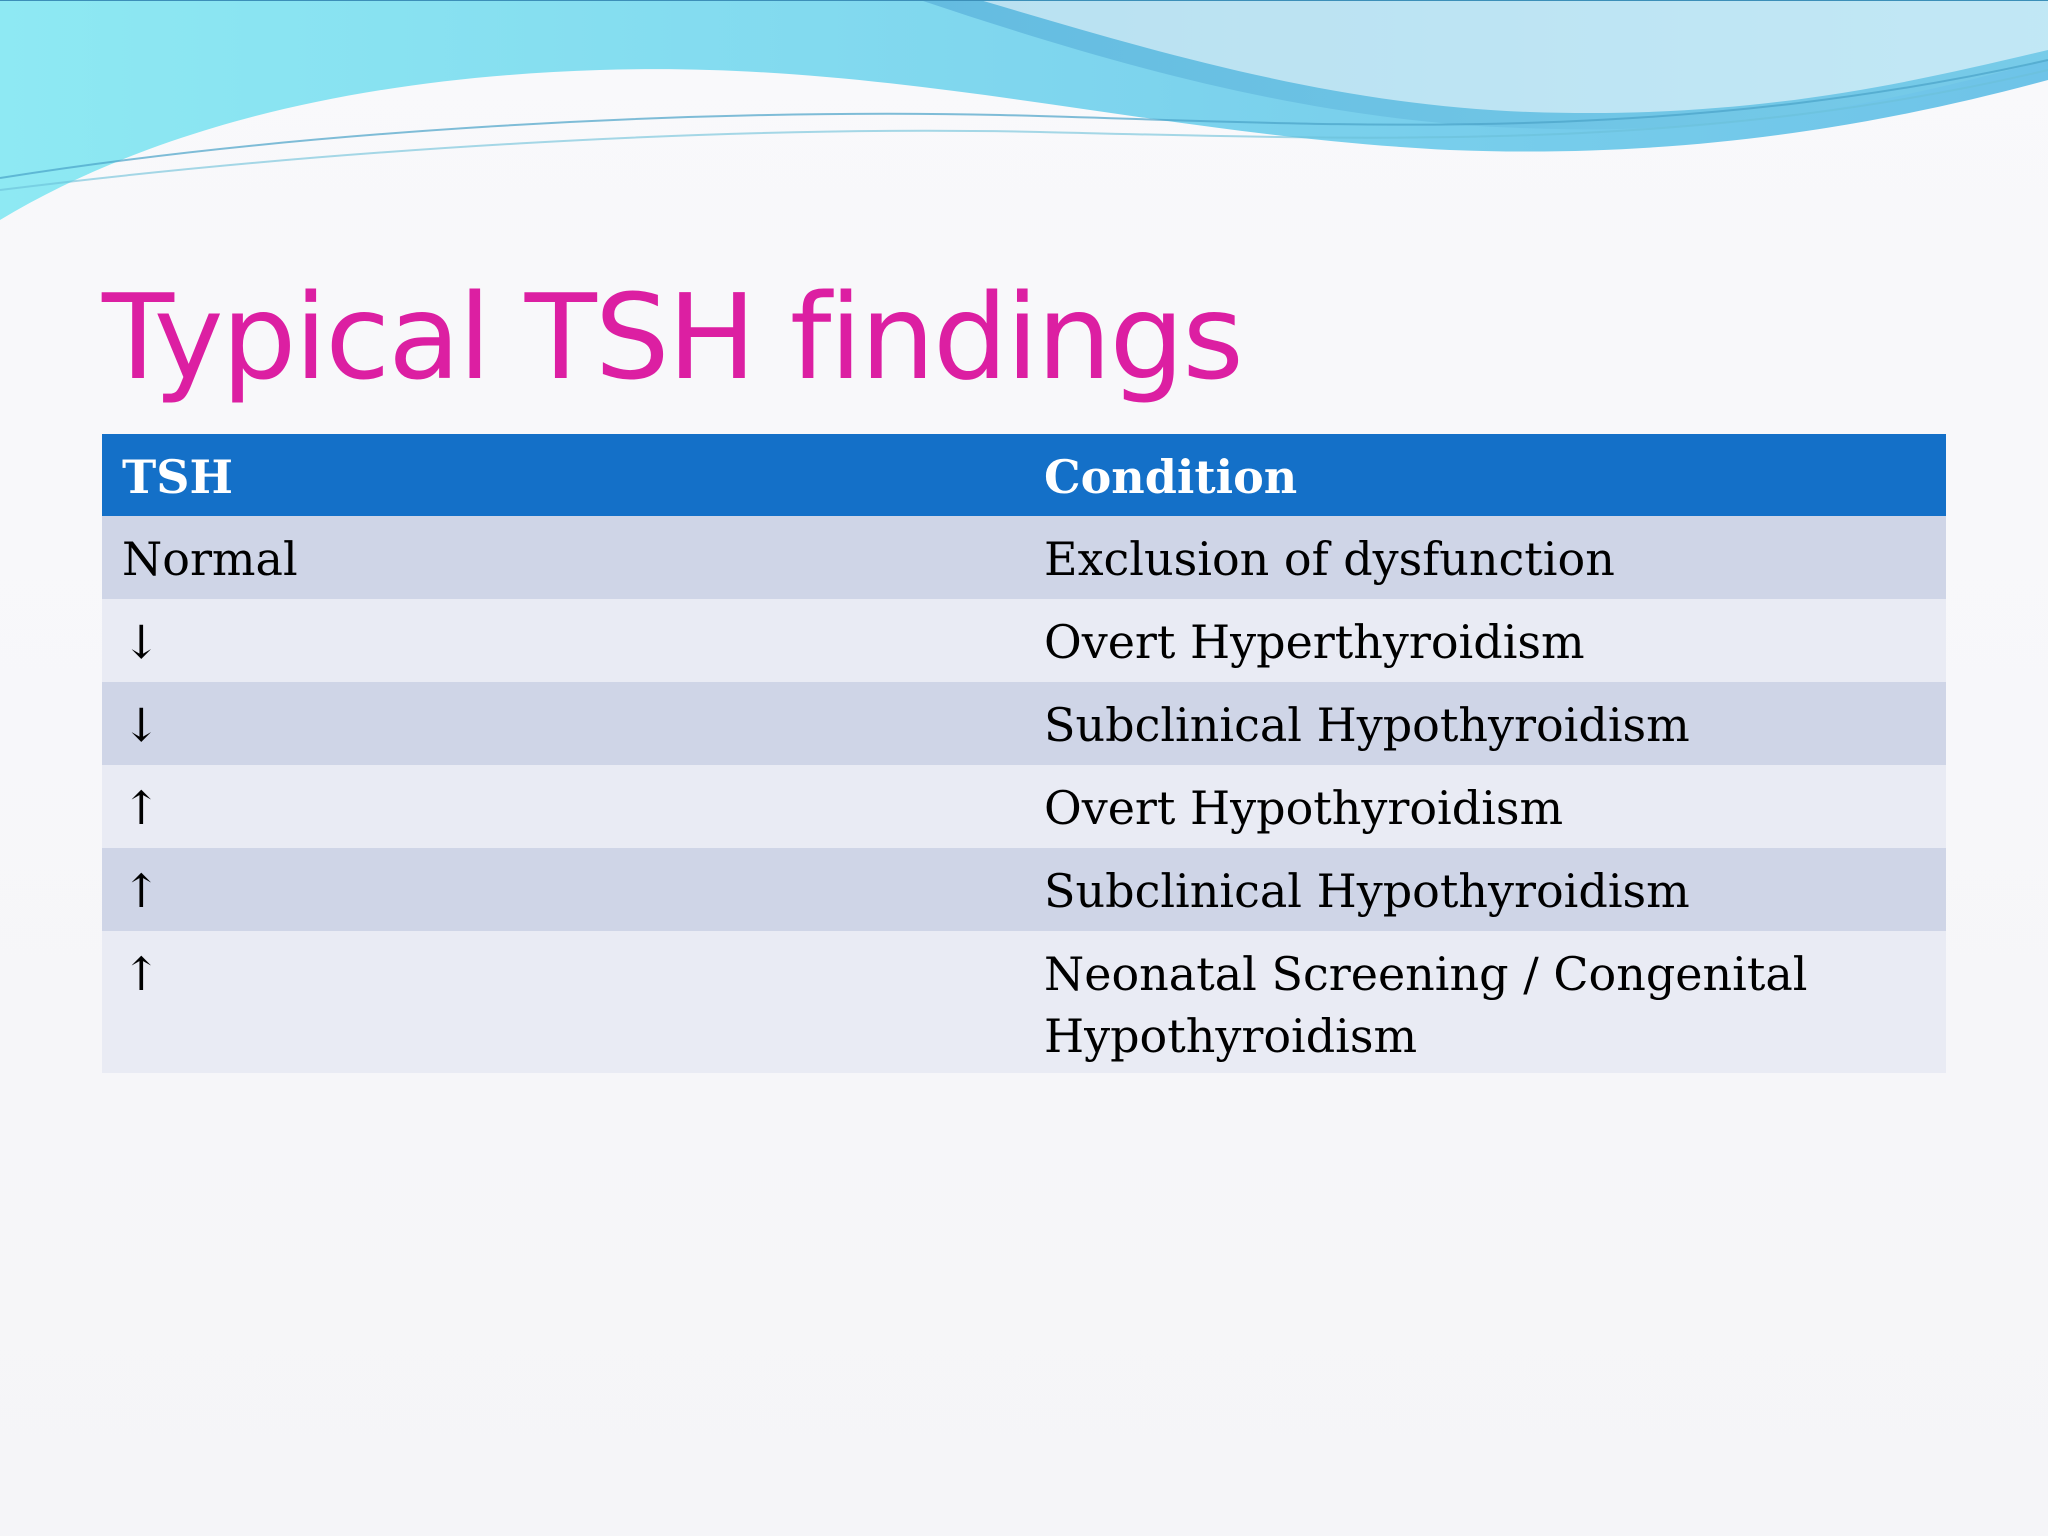 Image resolution: width=2048 pixels, height=1536 pixels. I want to click on column-header-tsh: TSH, so click(563, 475).